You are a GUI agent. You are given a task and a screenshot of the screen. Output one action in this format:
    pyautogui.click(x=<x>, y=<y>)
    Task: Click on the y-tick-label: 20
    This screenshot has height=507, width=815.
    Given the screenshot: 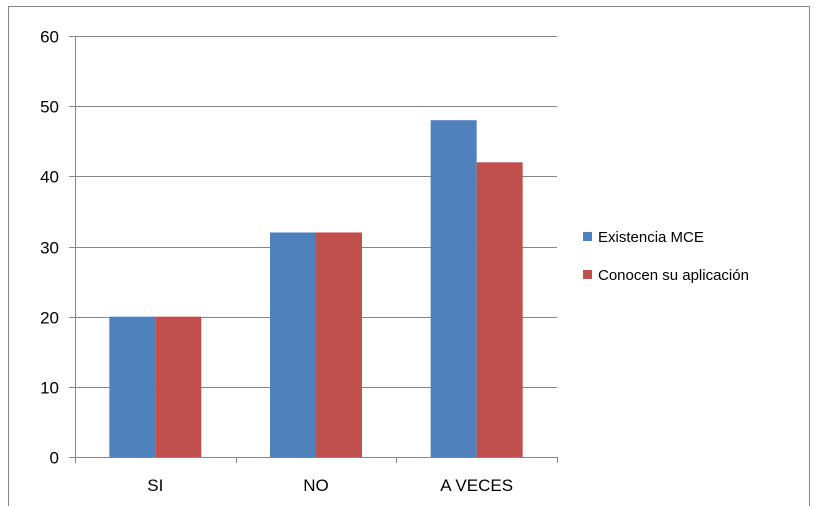 What is the action you would take?
    pyautogui.click(x=49, y=318)
    